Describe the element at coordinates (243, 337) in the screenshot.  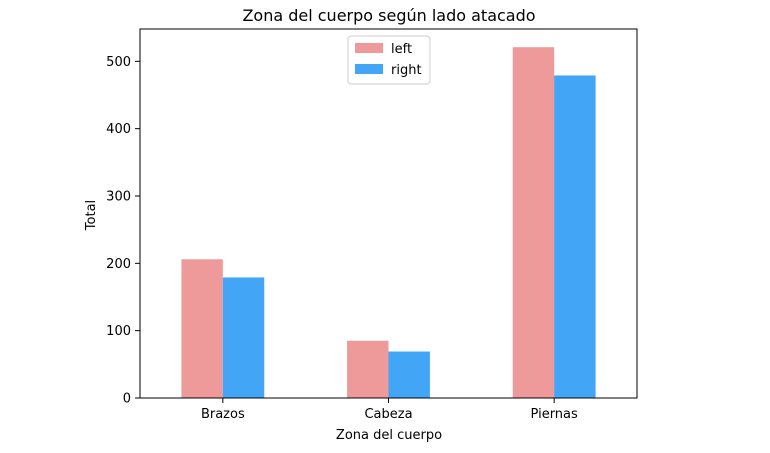
I see `bar-right-brazos` at that location.